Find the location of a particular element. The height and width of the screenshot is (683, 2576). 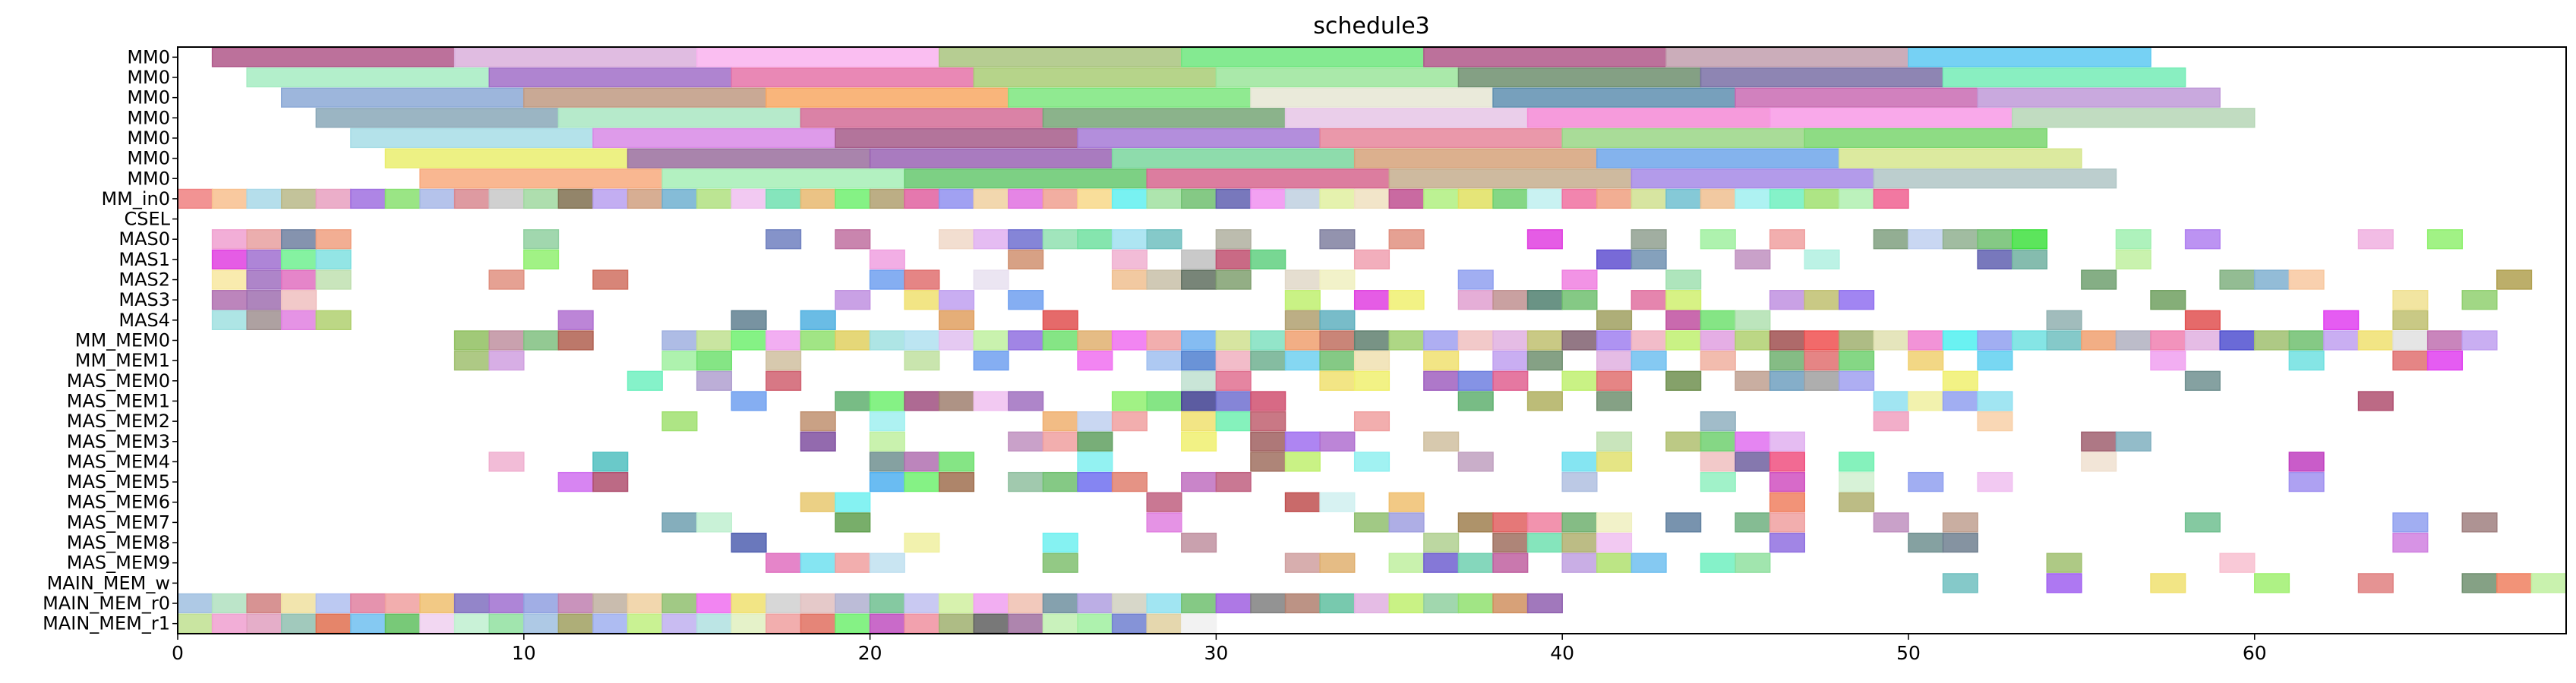

y-tick-label: MAS1 is located at coordinates (144, 259).